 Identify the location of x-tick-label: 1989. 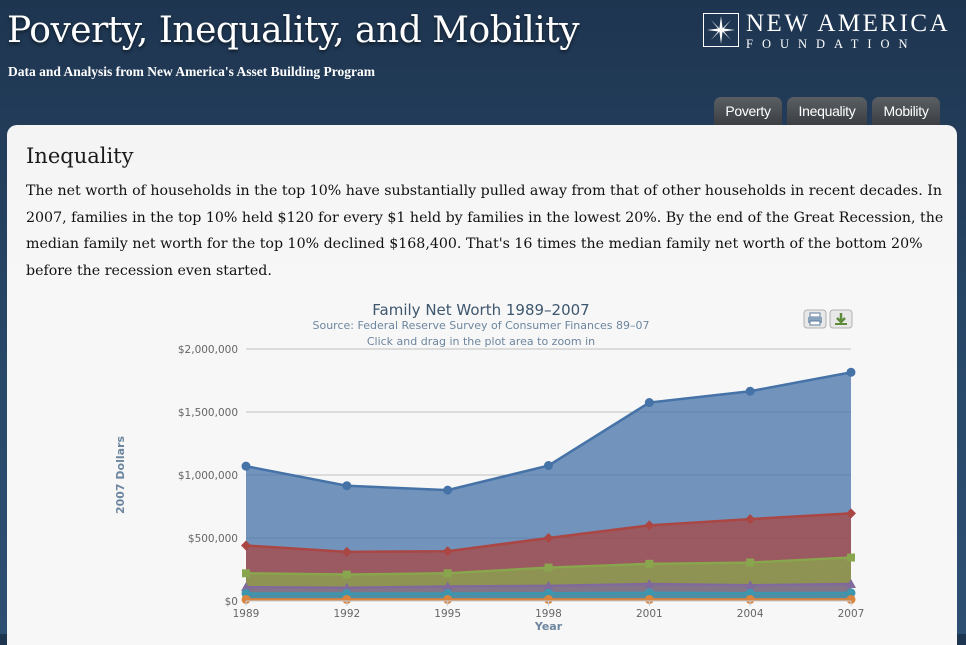
(246, 614).